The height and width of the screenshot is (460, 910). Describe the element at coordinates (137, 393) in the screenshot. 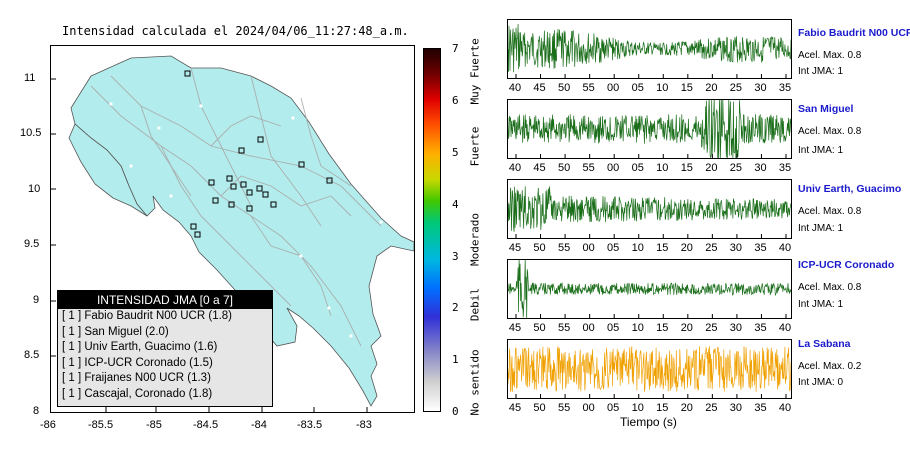

I see `legend-item: [ 1 ] Cascajal, Coronado (1.8)` at that location.